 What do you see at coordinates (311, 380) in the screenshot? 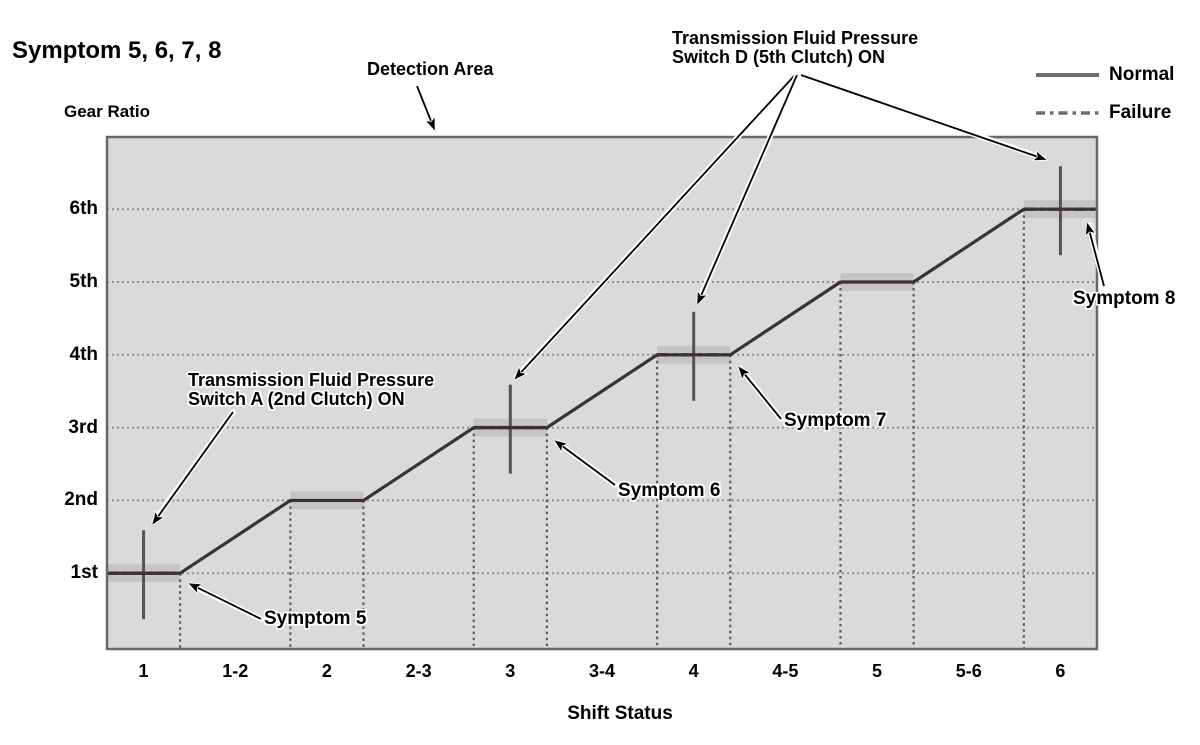
I see `switch-a-annotation-line1: Transmission Fluid Pressure` at bounding box center [311, 380].